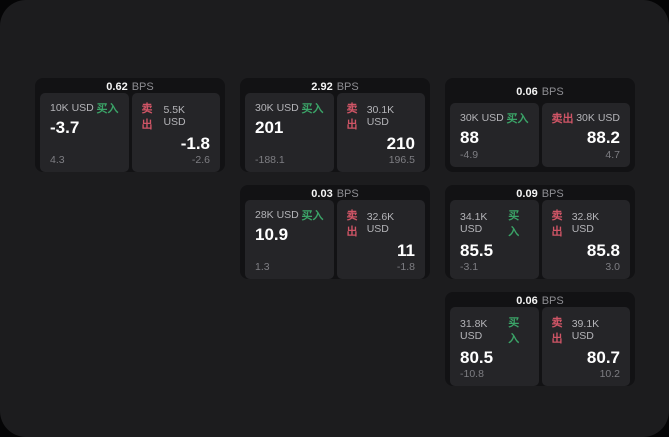 This screenshot has width=669, height=437. Describe the element at coordinates (527, 194) in the screenshot. I see `bps-value: 0.09` at that location.